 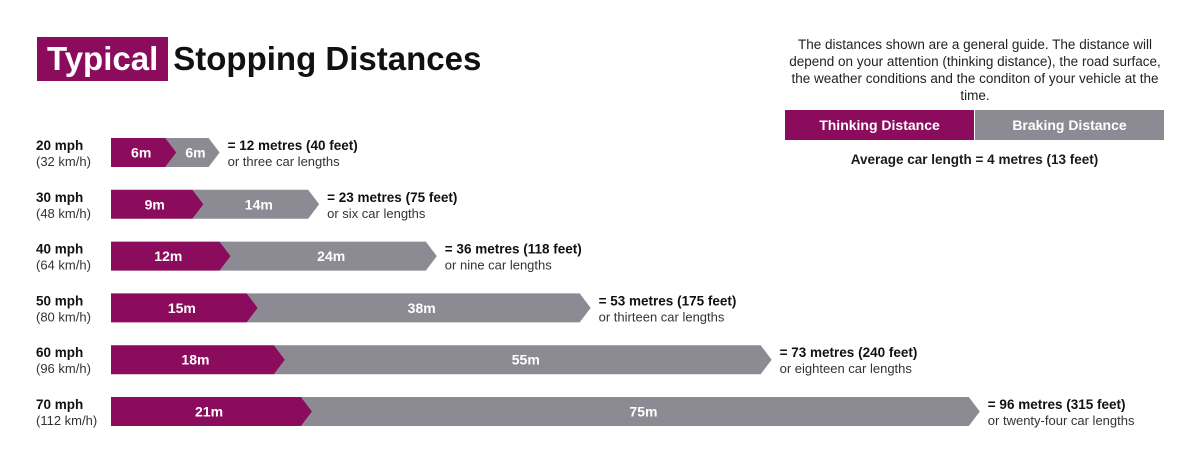 I want to click on speed-label: 30 mph, so click(x=59, y=197).